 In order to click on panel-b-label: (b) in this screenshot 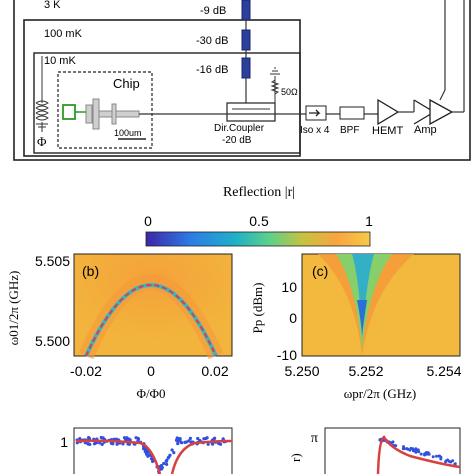, I will do `click(90, 271)`.